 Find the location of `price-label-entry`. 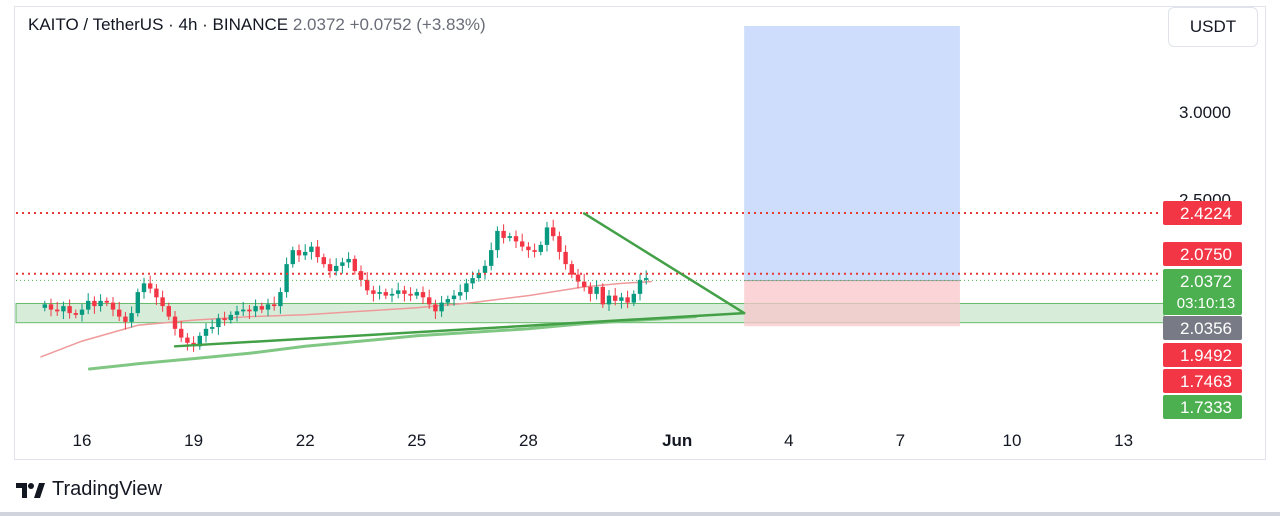

price-label-entry is located at coordinates (1202, 328).